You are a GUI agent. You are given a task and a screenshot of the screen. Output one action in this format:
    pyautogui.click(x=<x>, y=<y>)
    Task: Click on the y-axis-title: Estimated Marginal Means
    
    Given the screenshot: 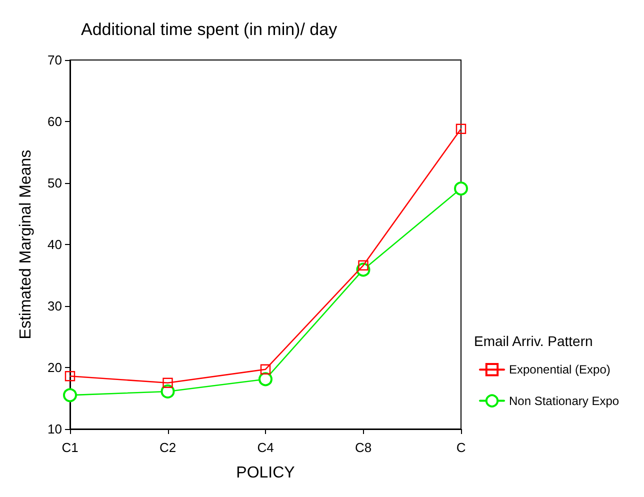 What is the action you would take?
    pyautogui.click(x=26, y=245)
    